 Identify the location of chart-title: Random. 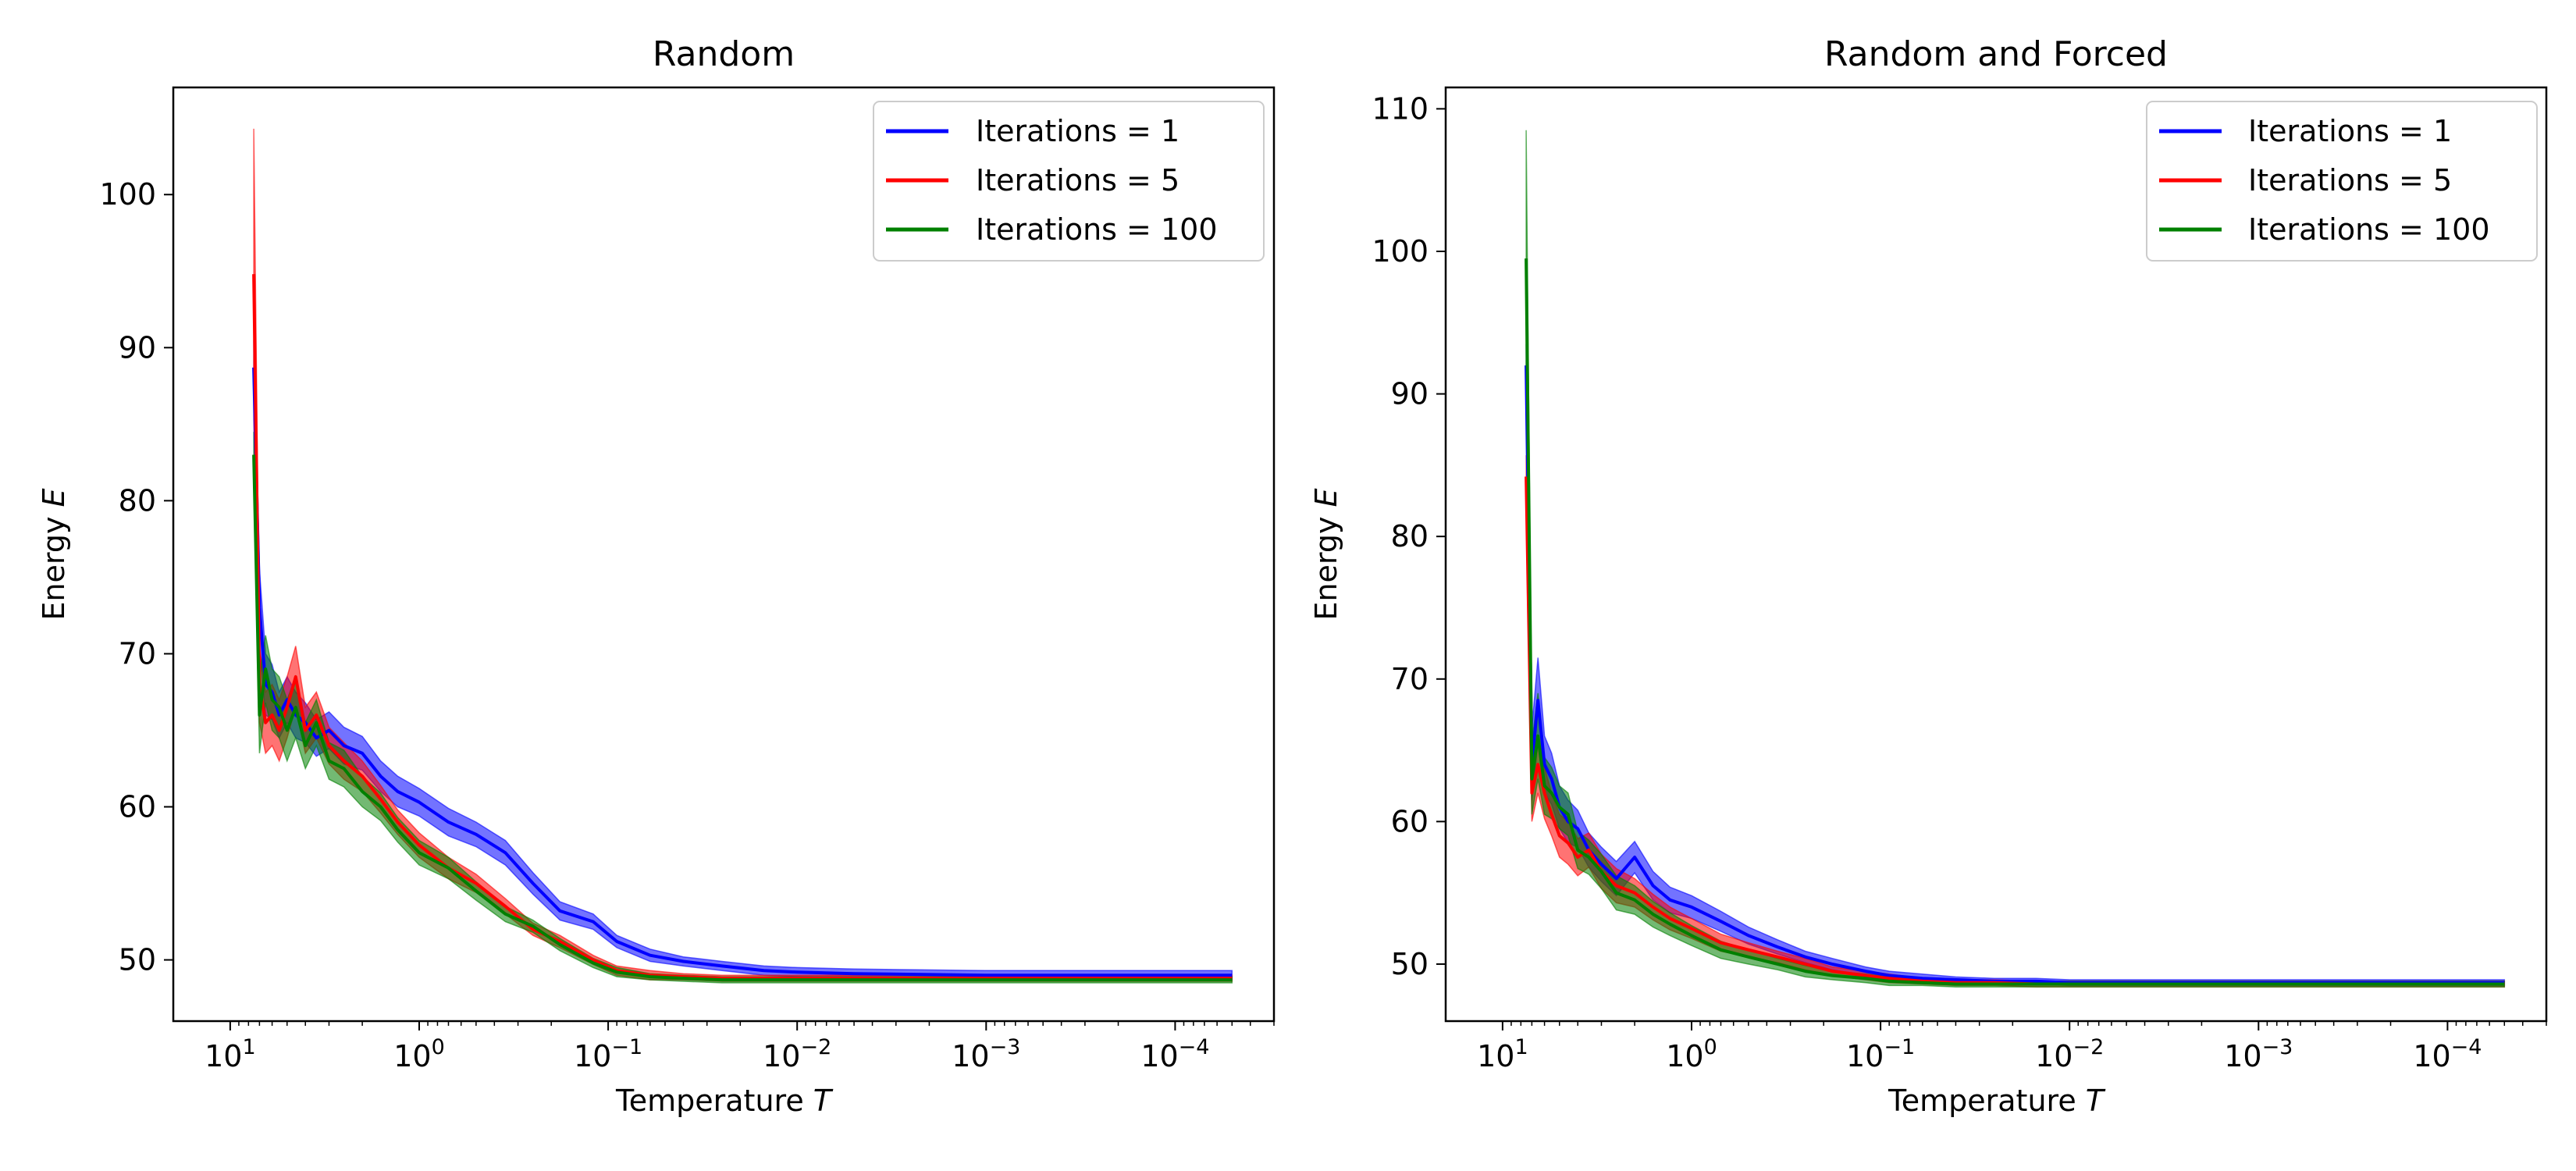
(724, 54).